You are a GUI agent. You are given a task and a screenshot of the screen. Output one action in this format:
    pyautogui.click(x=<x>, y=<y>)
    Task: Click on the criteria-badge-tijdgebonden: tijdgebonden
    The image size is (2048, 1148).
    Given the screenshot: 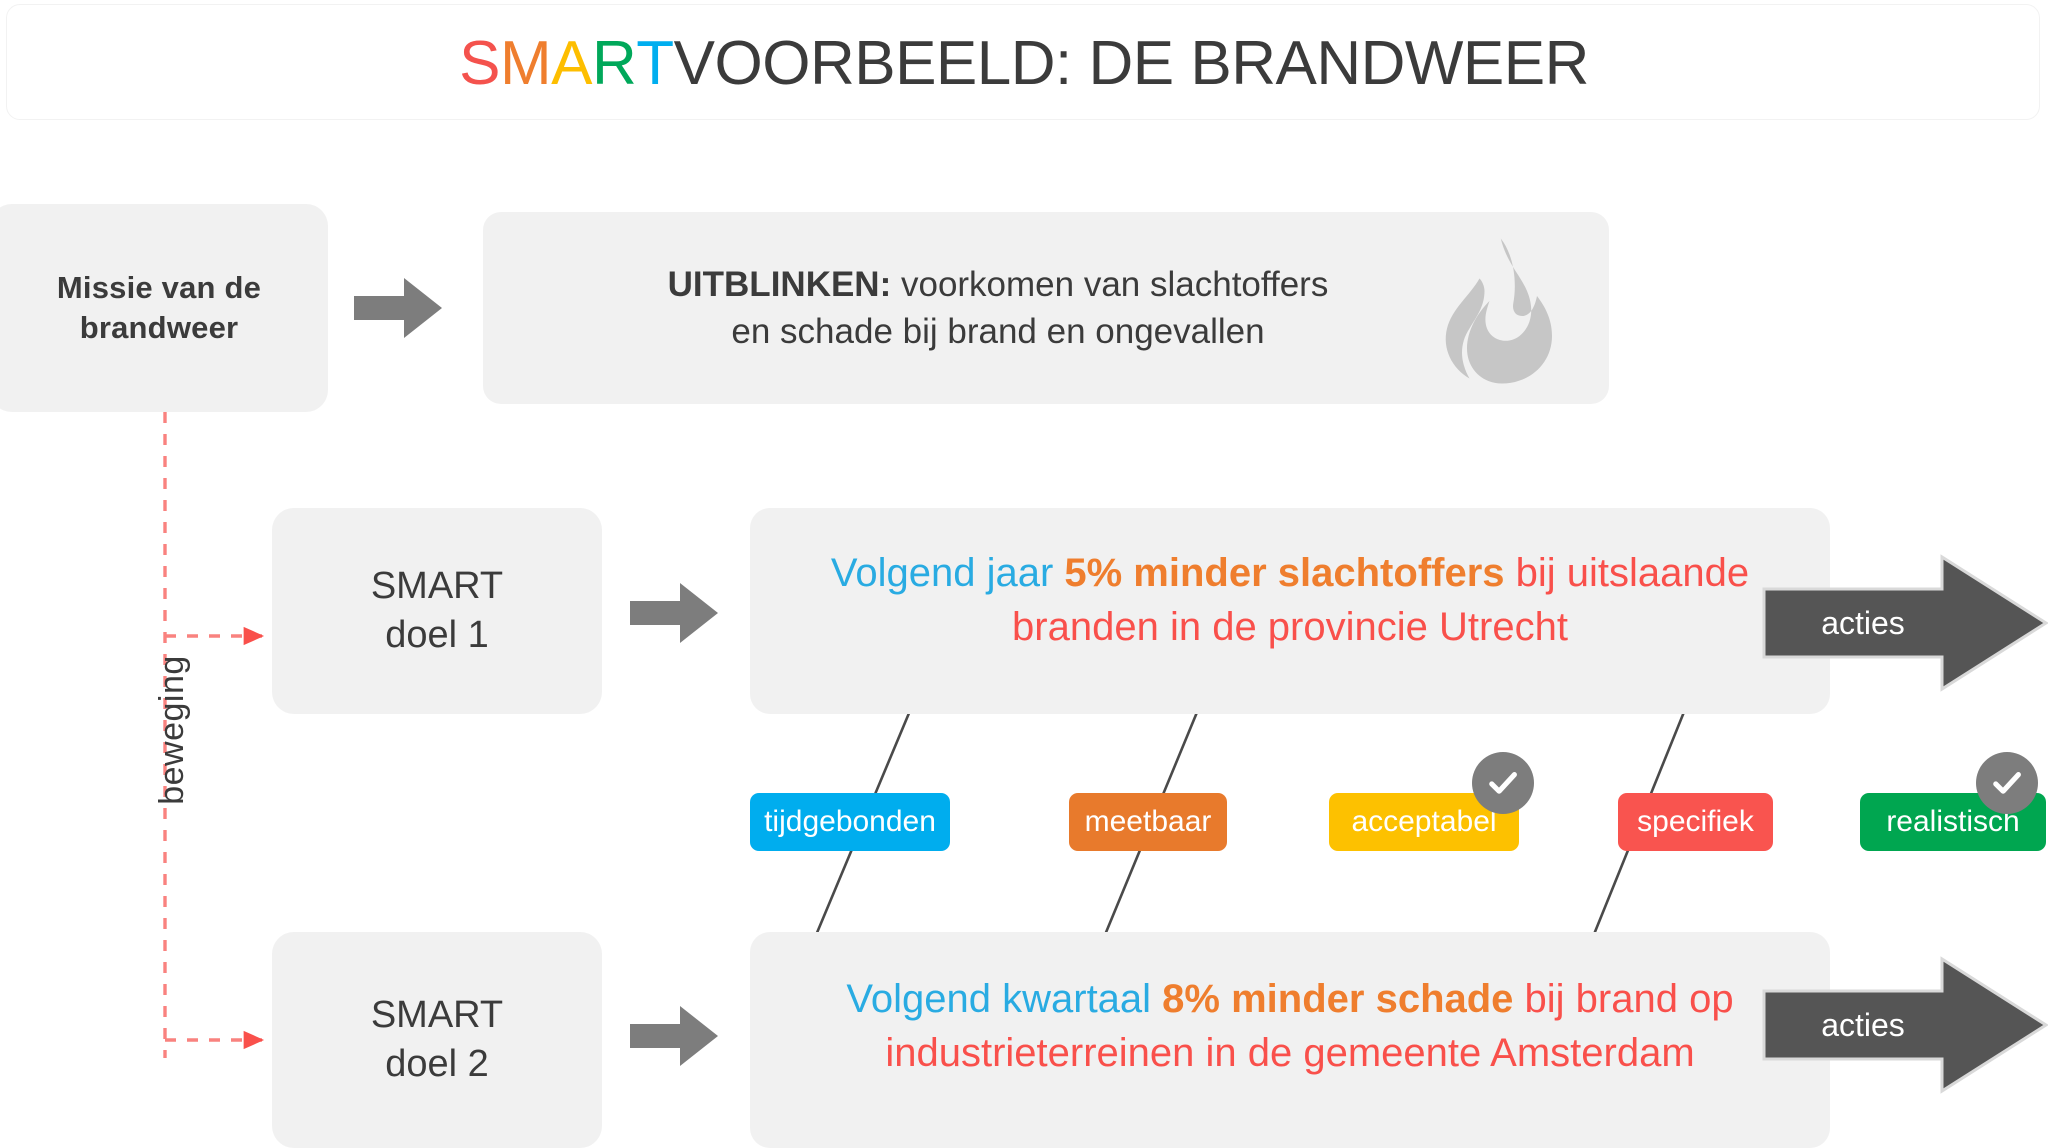 What is the action you would take?
    pyautogui.click(x=850, y=822)
    